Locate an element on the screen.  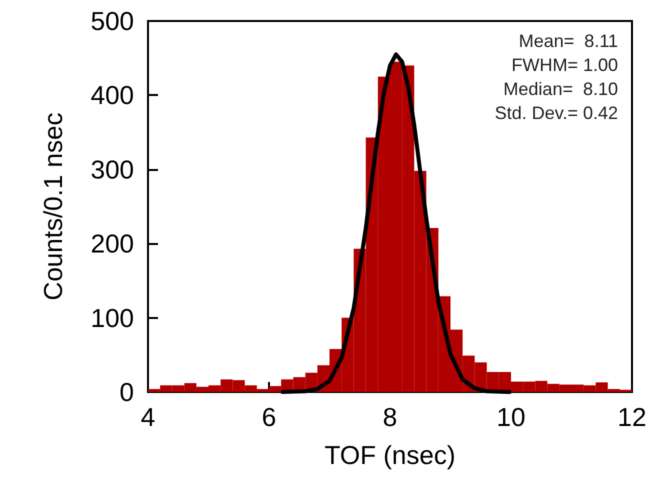
annotation: Std. Dev.= 0.42 is located at coordinates (556, 113).